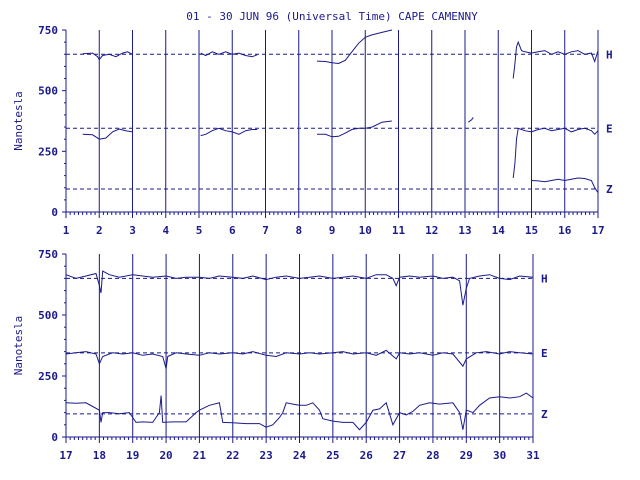 This screenshot has width=640, height=480. I want to click on x-tick-label: 5, so click(199, 230).